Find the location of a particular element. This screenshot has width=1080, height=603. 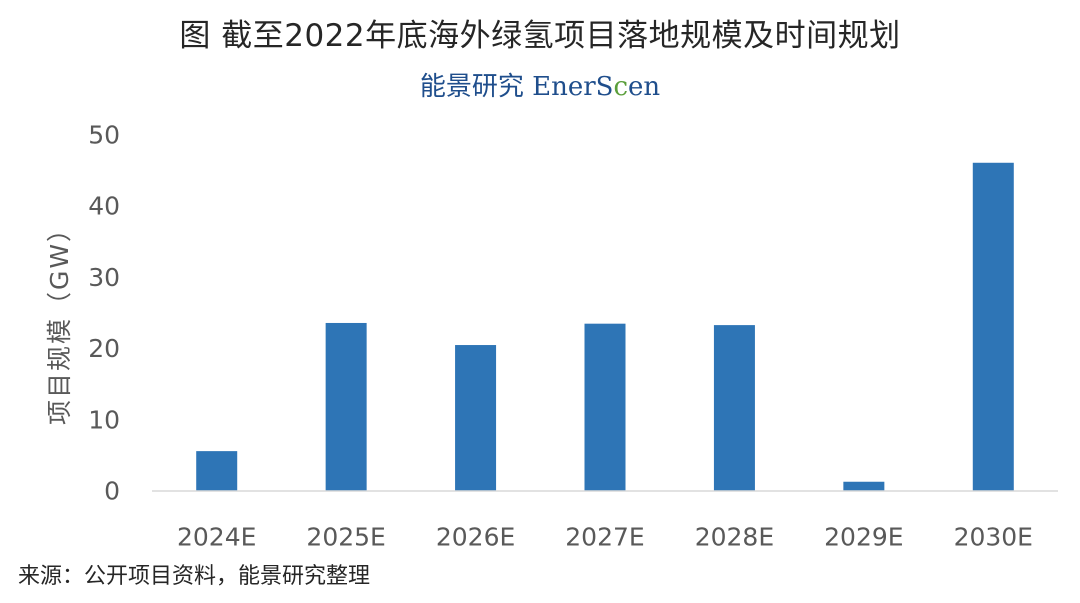

x-tick-label: 2026E is located at coordinates (475, 537).